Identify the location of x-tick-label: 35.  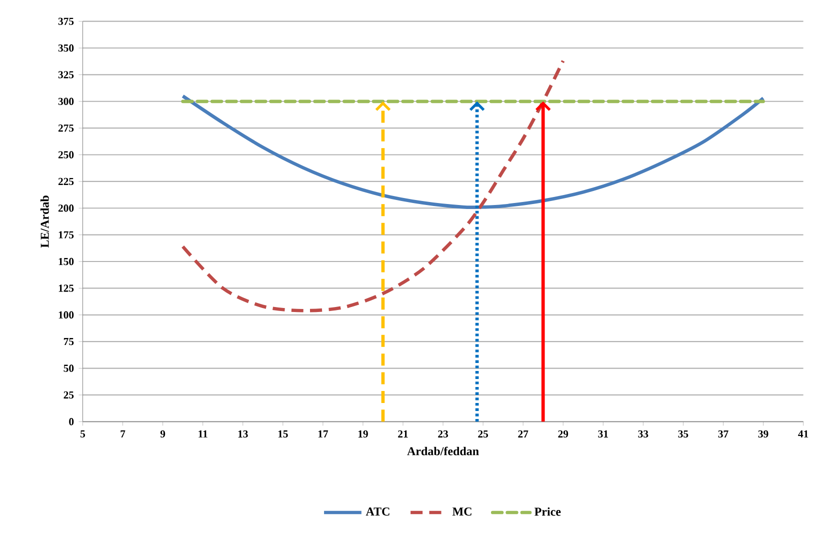
(683, 434).